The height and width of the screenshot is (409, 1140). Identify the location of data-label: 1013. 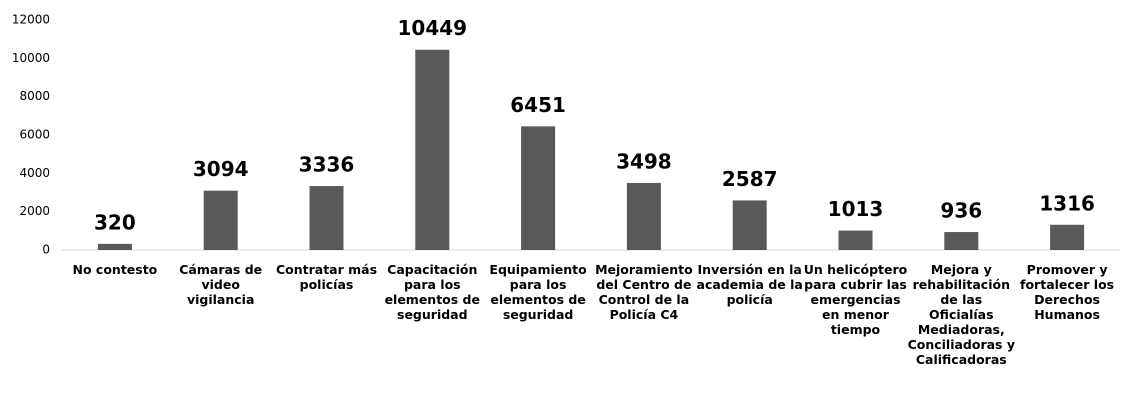
(856, 209).